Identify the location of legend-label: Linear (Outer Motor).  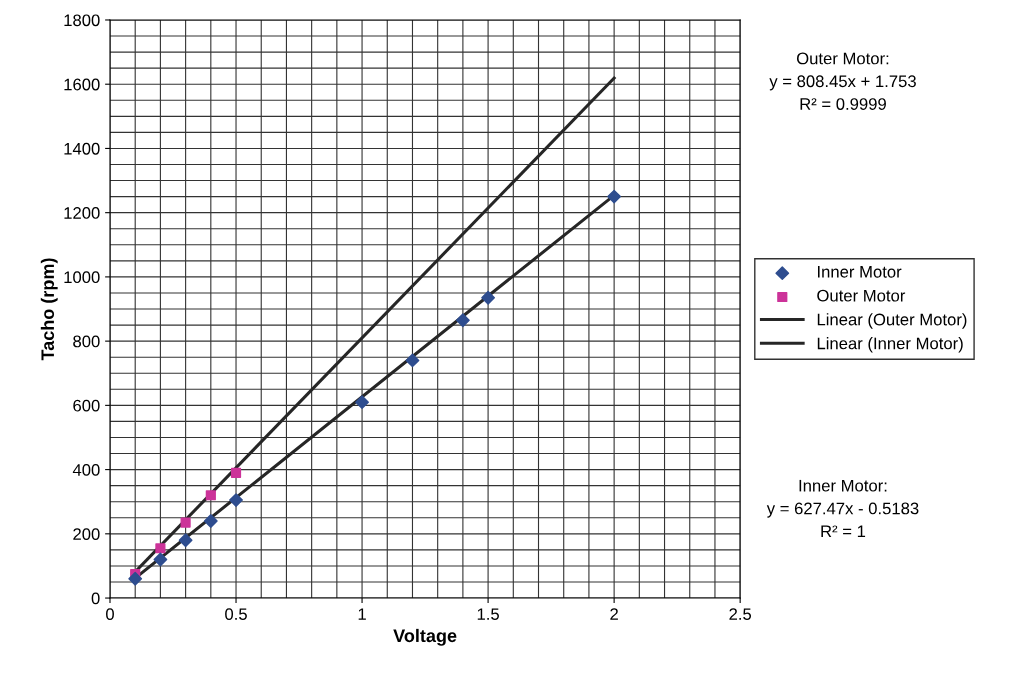
(892, 321).